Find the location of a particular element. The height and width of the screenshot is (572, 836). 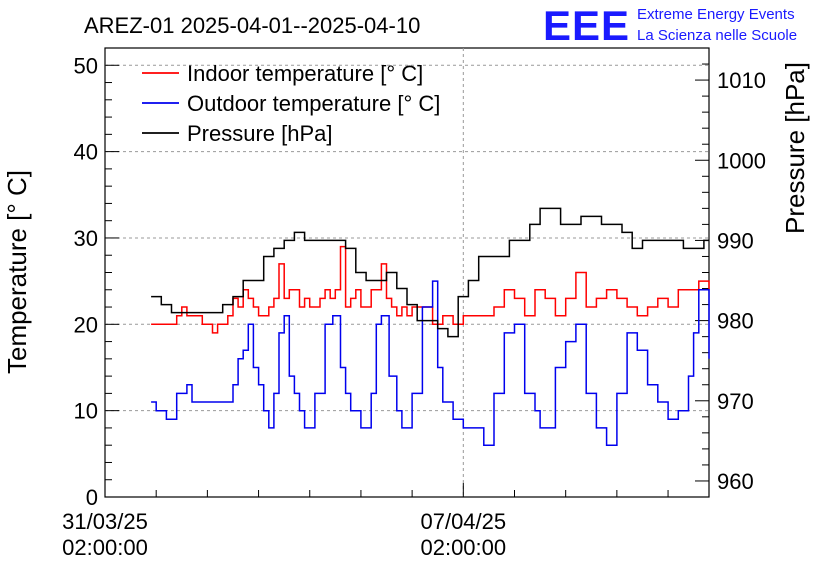

y2-tick-label: 980 is located at coordinates (735, 321).